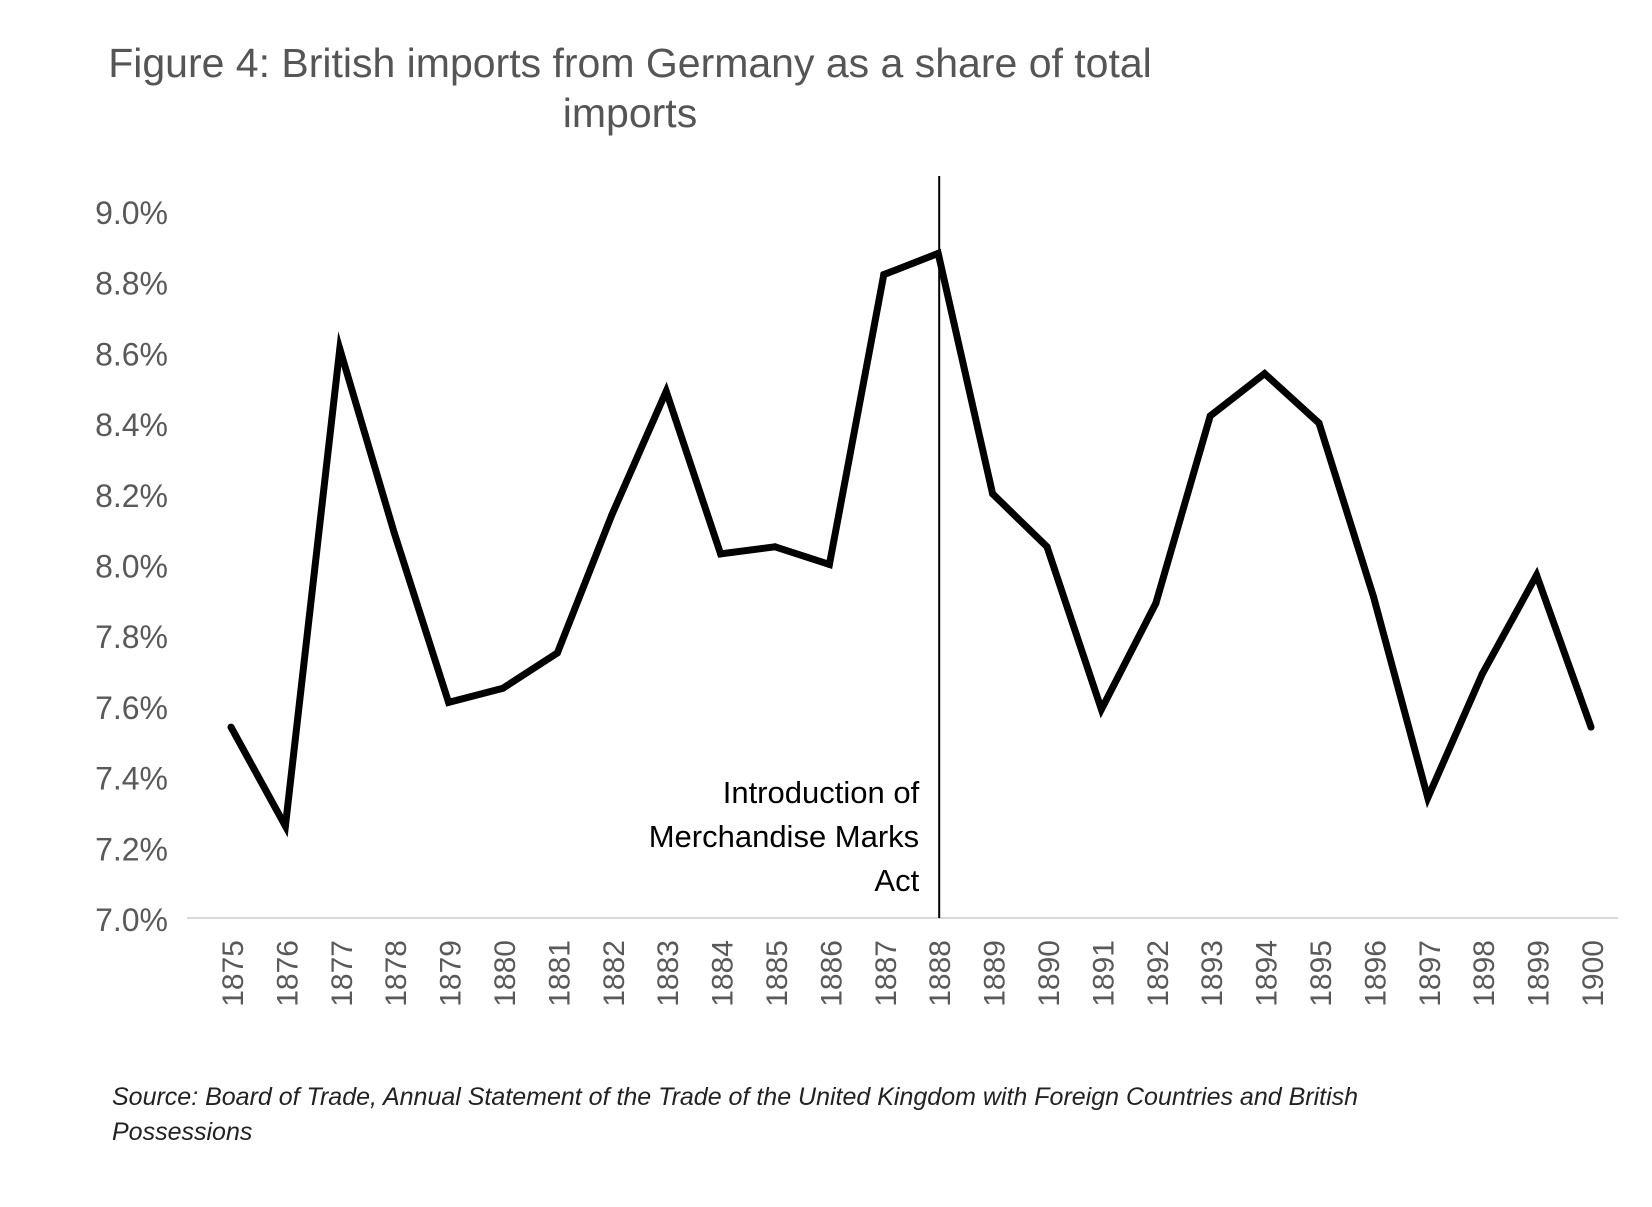  I want to click on x-tick-label: 1880, so click(505, 973).